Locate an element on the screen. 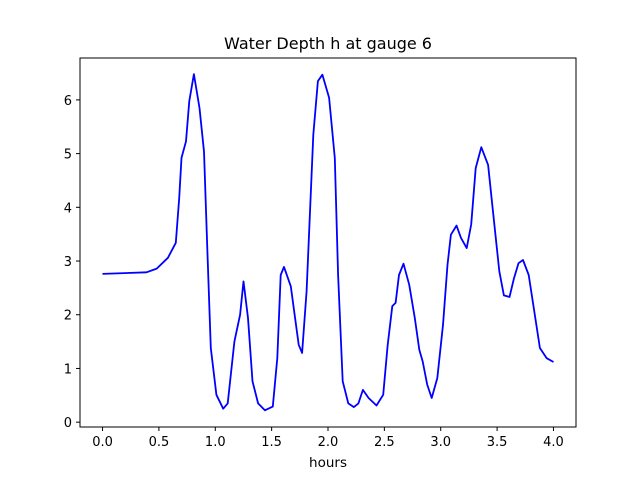 This screenshot has height=480, width=640. y-tick-label: 3 is located at coordinates (68, 262).